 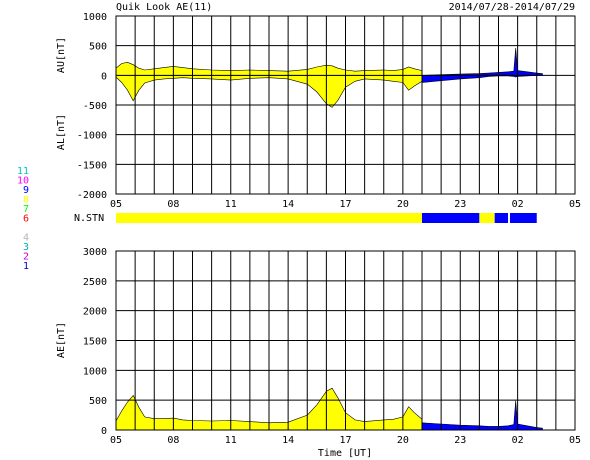 What do you see at coordinates (26, 266) in the screenshot?
I see `legend-station-1: 1` at bounding box center [26, 266].